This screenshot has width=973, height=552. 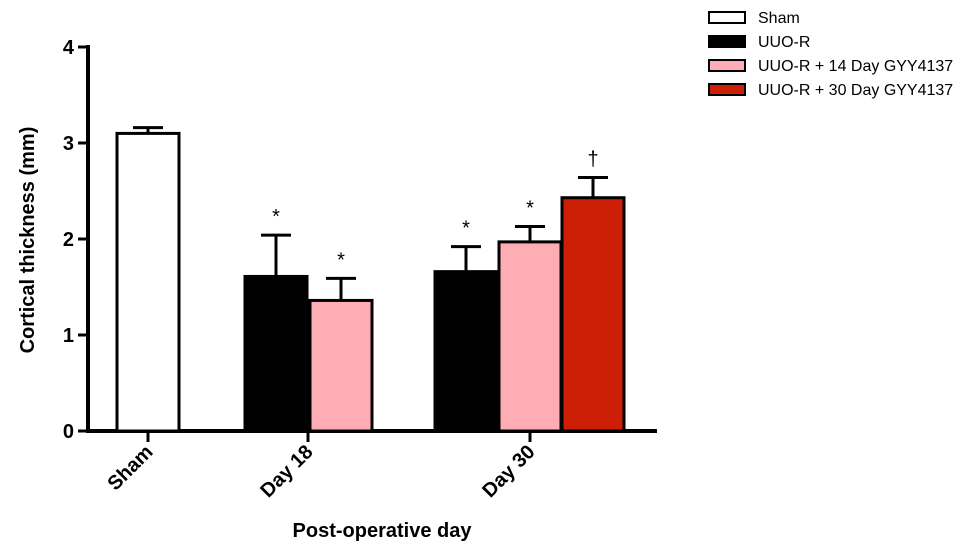 What do you see at coordinates (68, 144) in the screenshot?
I see `y-tick-label: 3` at bounding box center [68, 144].